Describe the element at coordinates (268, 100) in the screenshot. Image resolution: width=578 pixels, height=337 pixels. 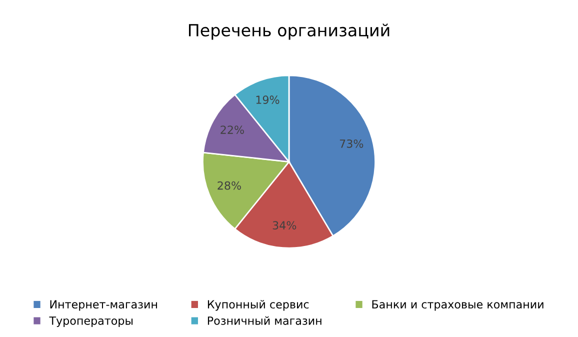
I see `data-label: 19%` at that location.